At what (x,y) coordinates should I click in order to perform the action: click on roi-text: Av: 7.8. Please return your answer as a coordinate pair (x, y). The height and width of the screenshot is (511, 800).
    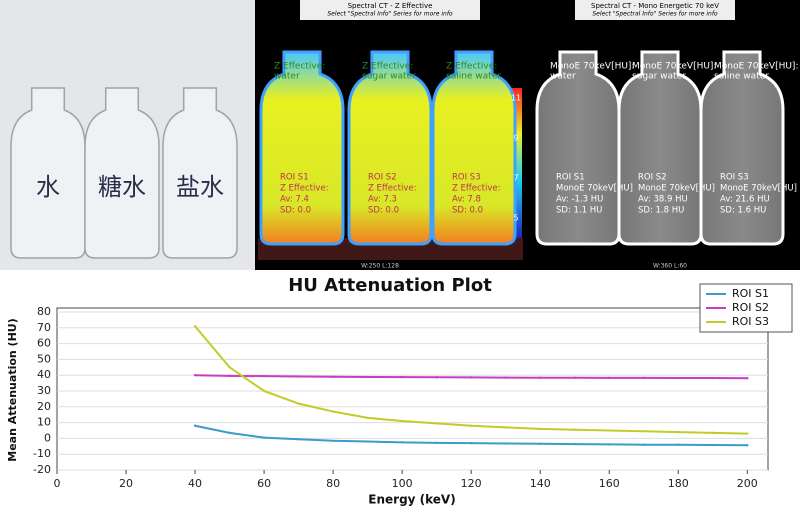
    Looking at the image, I should click on (466, 200).